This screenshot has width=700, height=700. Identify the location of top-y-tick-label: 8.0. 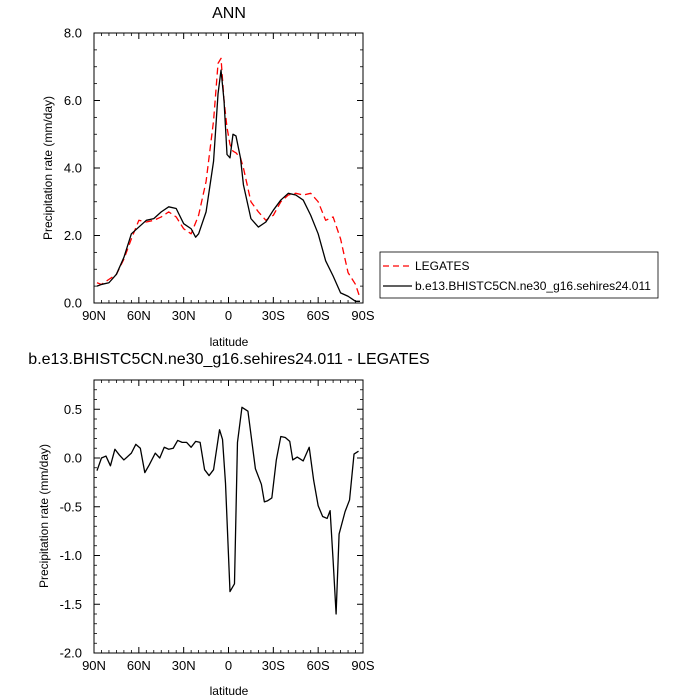
(73, 33).